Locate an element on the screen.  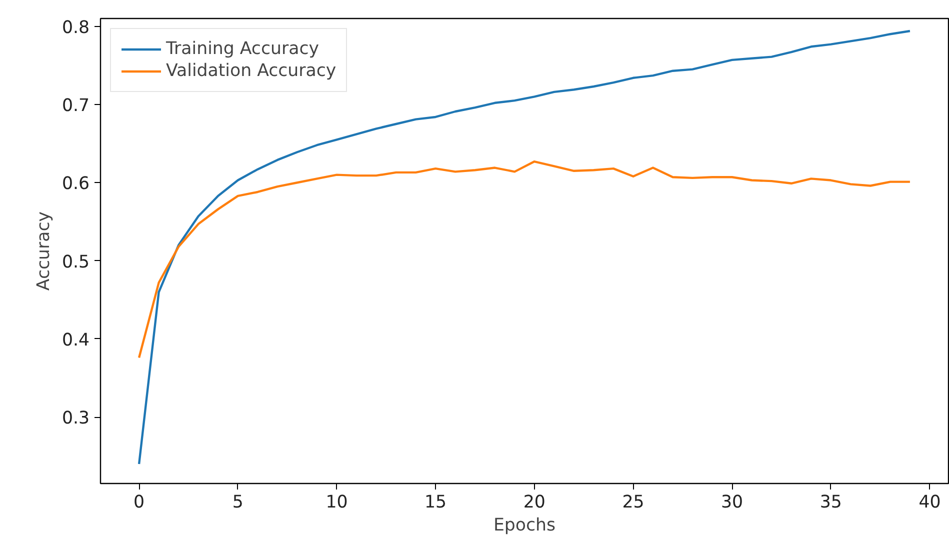
y-axis-title: Accuracy is located at coordinates (44, 251).